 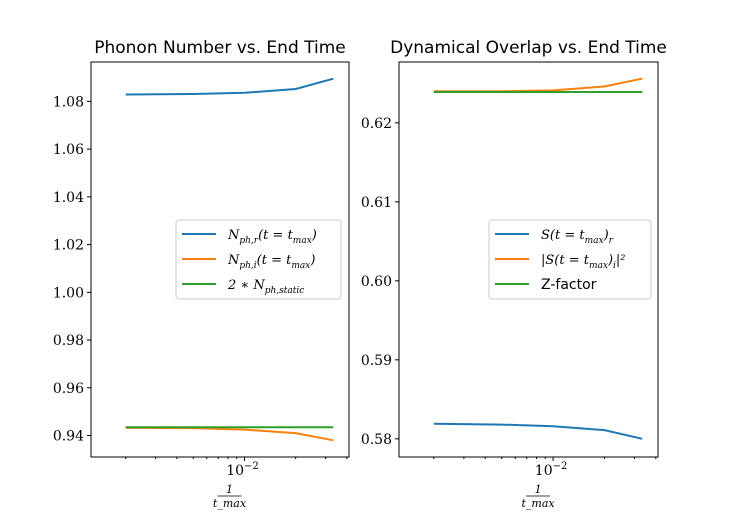 I want to click on y-tick-label: 1.00, so click(x=68, y=293).